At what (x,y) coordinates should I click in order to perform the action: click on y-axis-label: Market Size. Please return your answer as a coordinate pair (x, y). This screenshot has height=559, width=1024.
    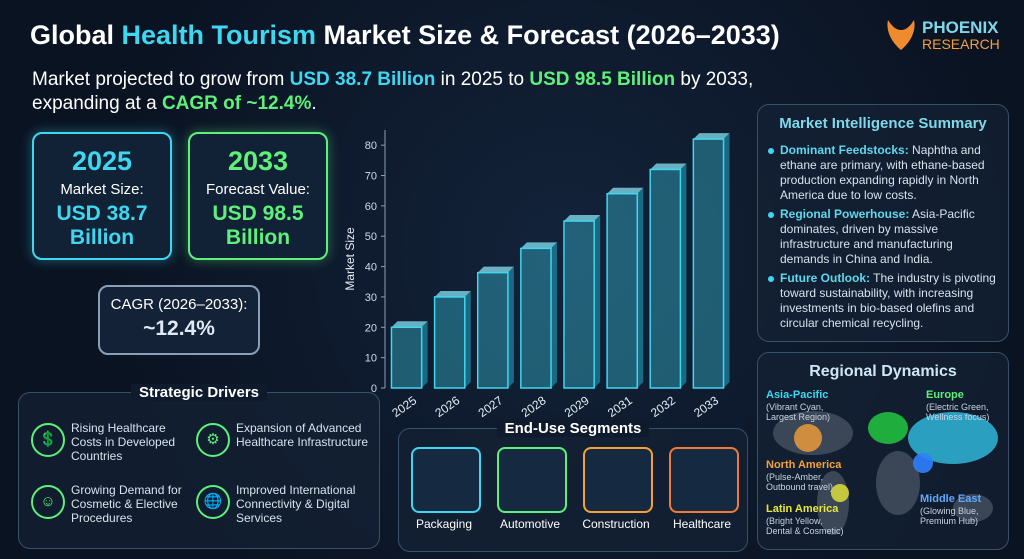
    Looking at the image, I should click on (350, 259).